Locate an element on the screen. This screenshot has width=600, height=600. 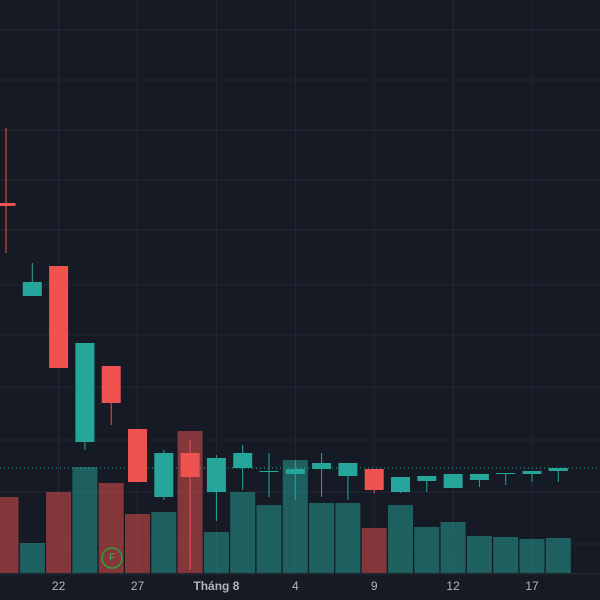
event-marker-label: F is located at coordinates (112, 558).